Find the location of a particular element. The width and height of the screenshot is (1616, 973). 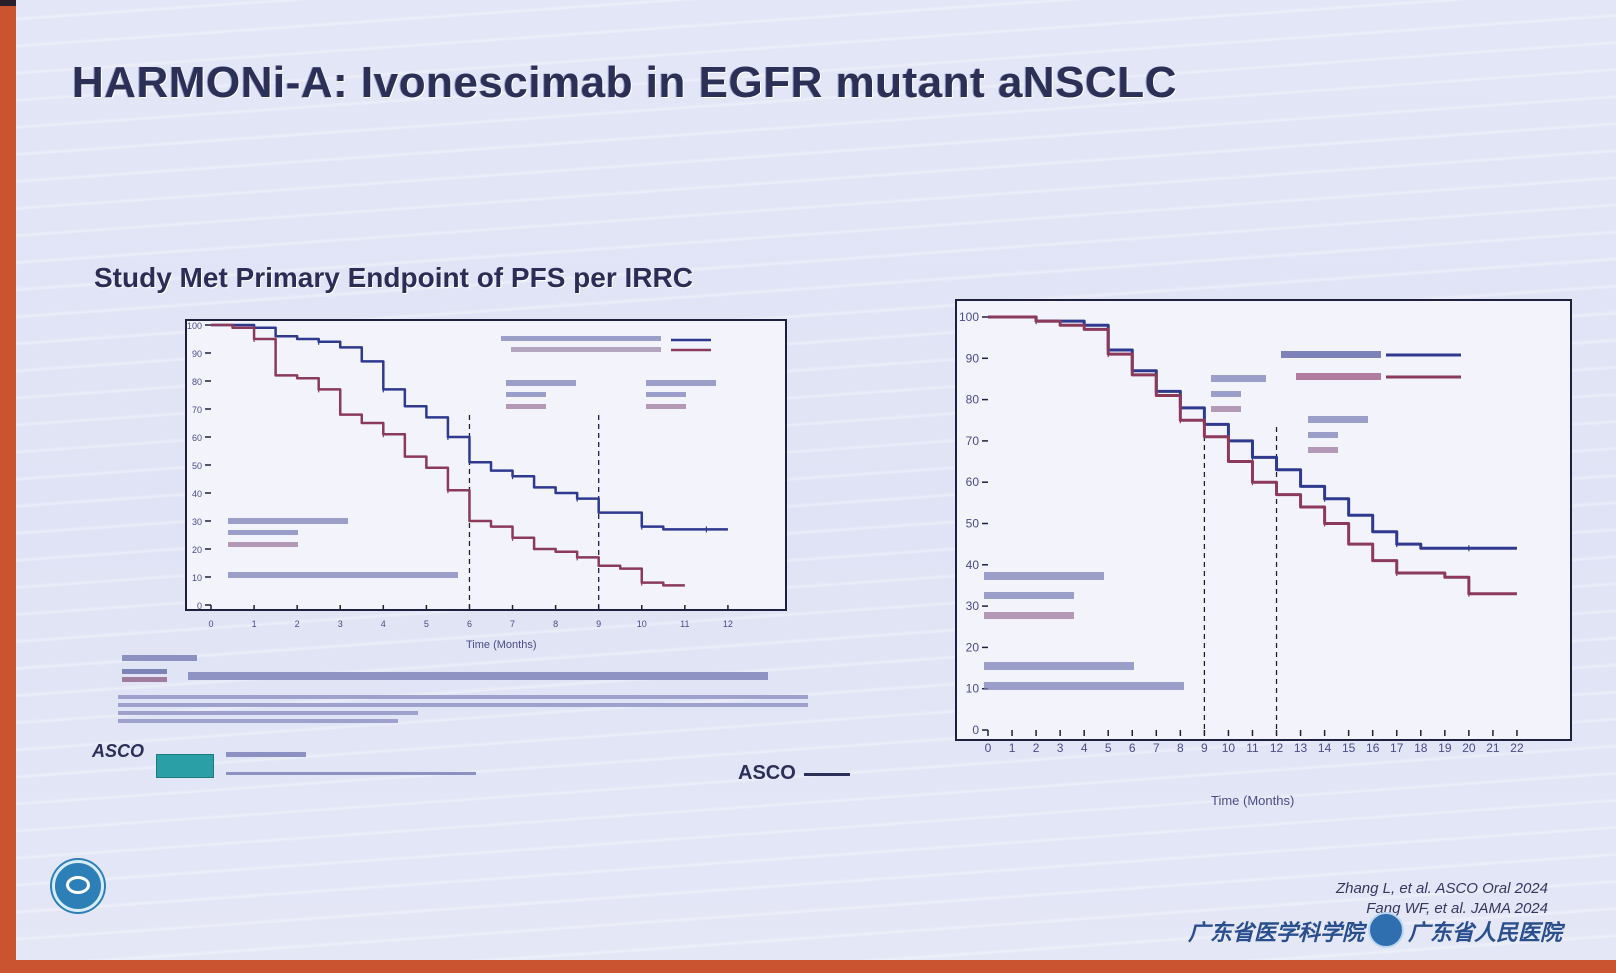

institution-name-left: 广东省医学科学院 is located at coordinates (1276, 933).